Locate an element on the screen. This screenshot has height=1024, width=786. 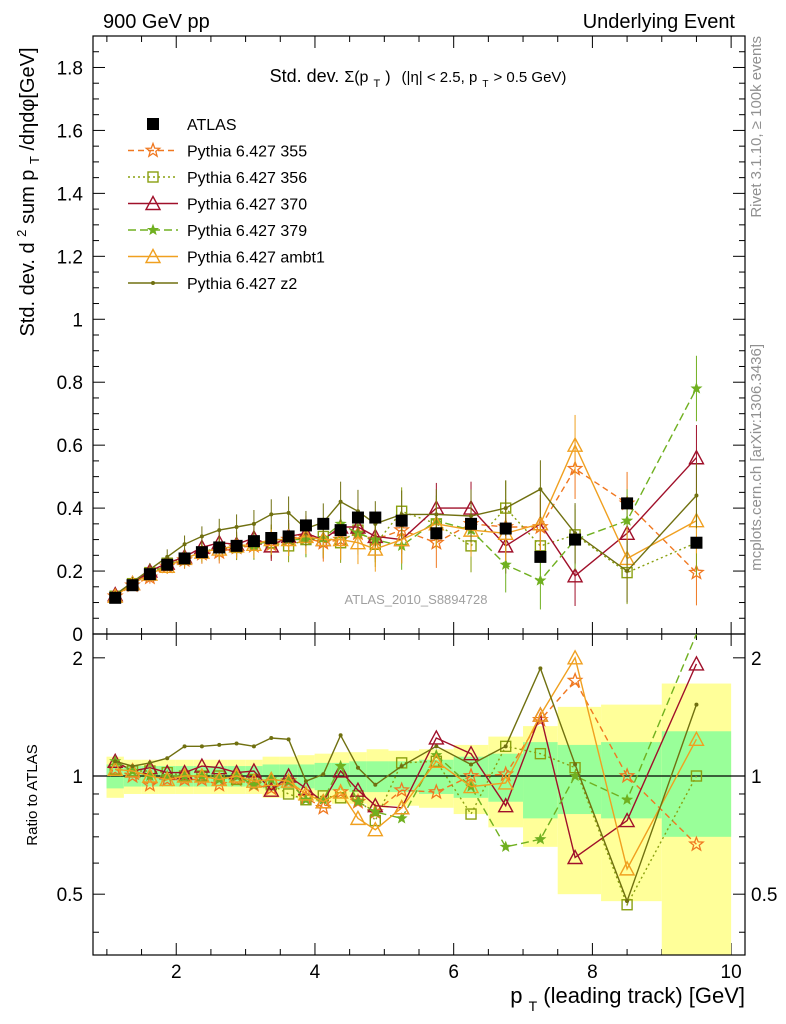
ratio-y-tick-label: 2 is located at coordinates (77, 659).